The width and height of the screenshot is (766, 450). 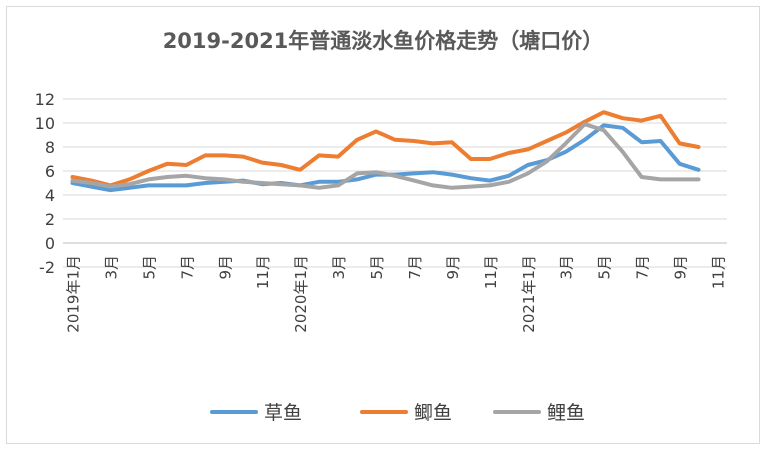 I want to click on series-line-鲤鱼, so click(x=385, y=156).